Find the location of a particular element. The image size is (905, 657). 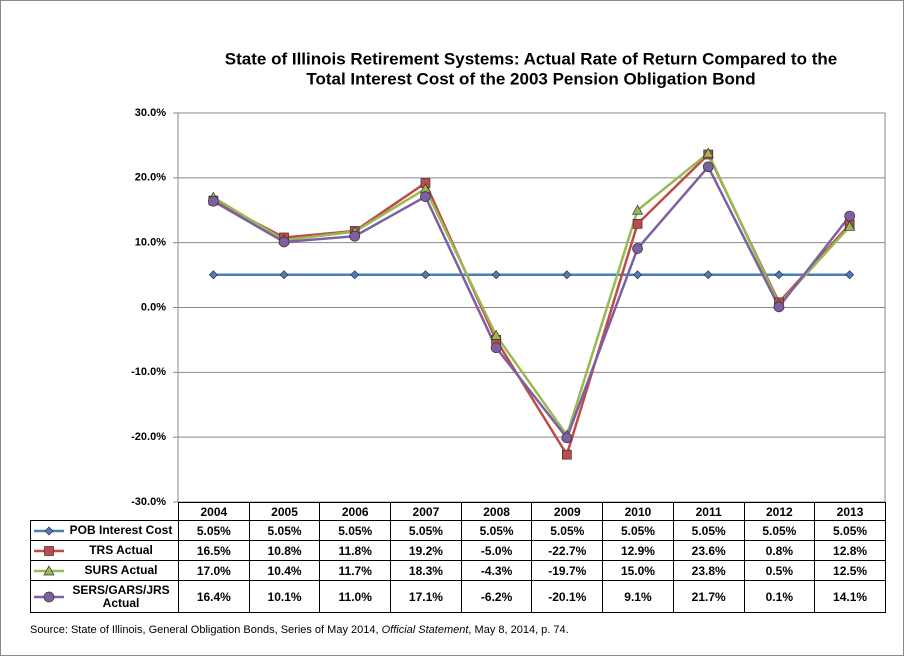

value-label: 0.5% is located at coordinates (779, 570).